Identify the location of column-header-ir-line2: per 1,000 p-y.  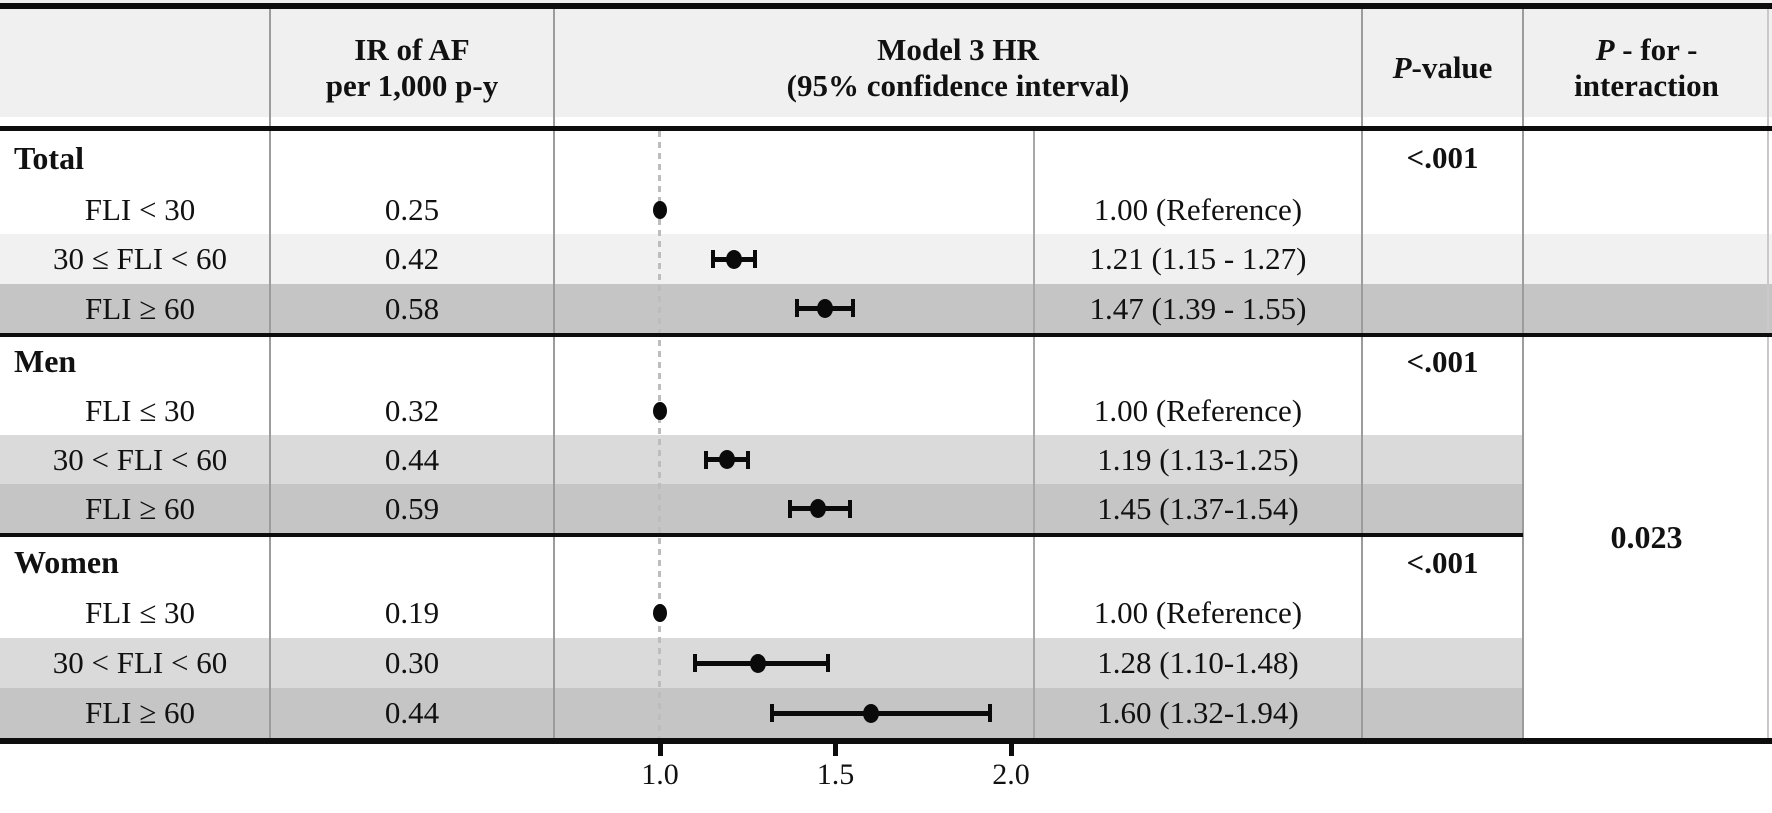
(412, 85).